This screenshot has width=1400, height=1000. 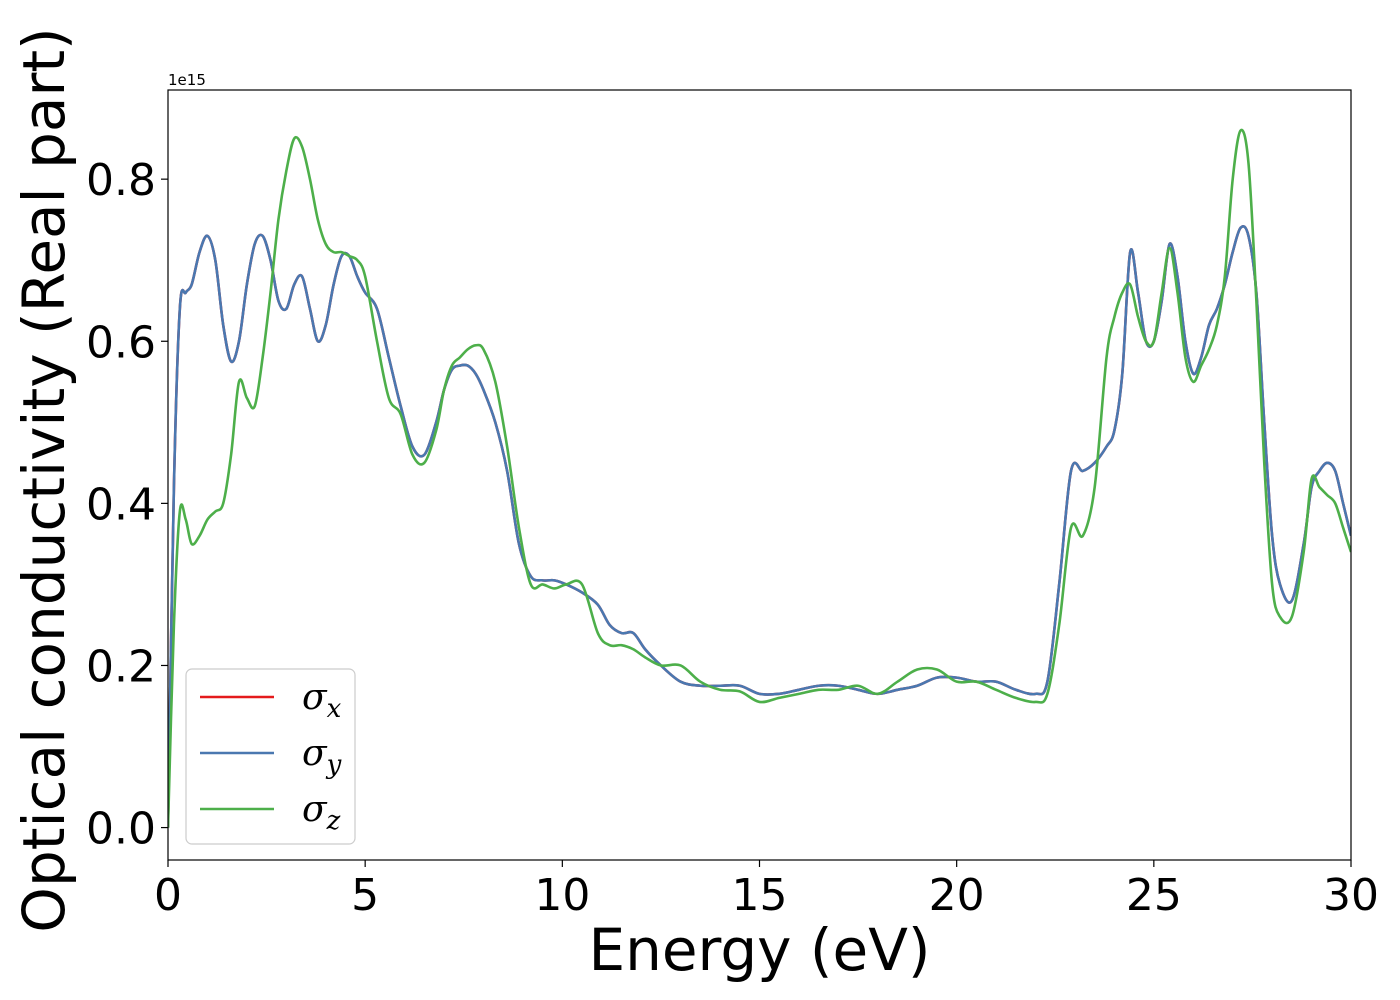 I want to click on x-axis-label: Energy (eV), so click(x=759, y=950).